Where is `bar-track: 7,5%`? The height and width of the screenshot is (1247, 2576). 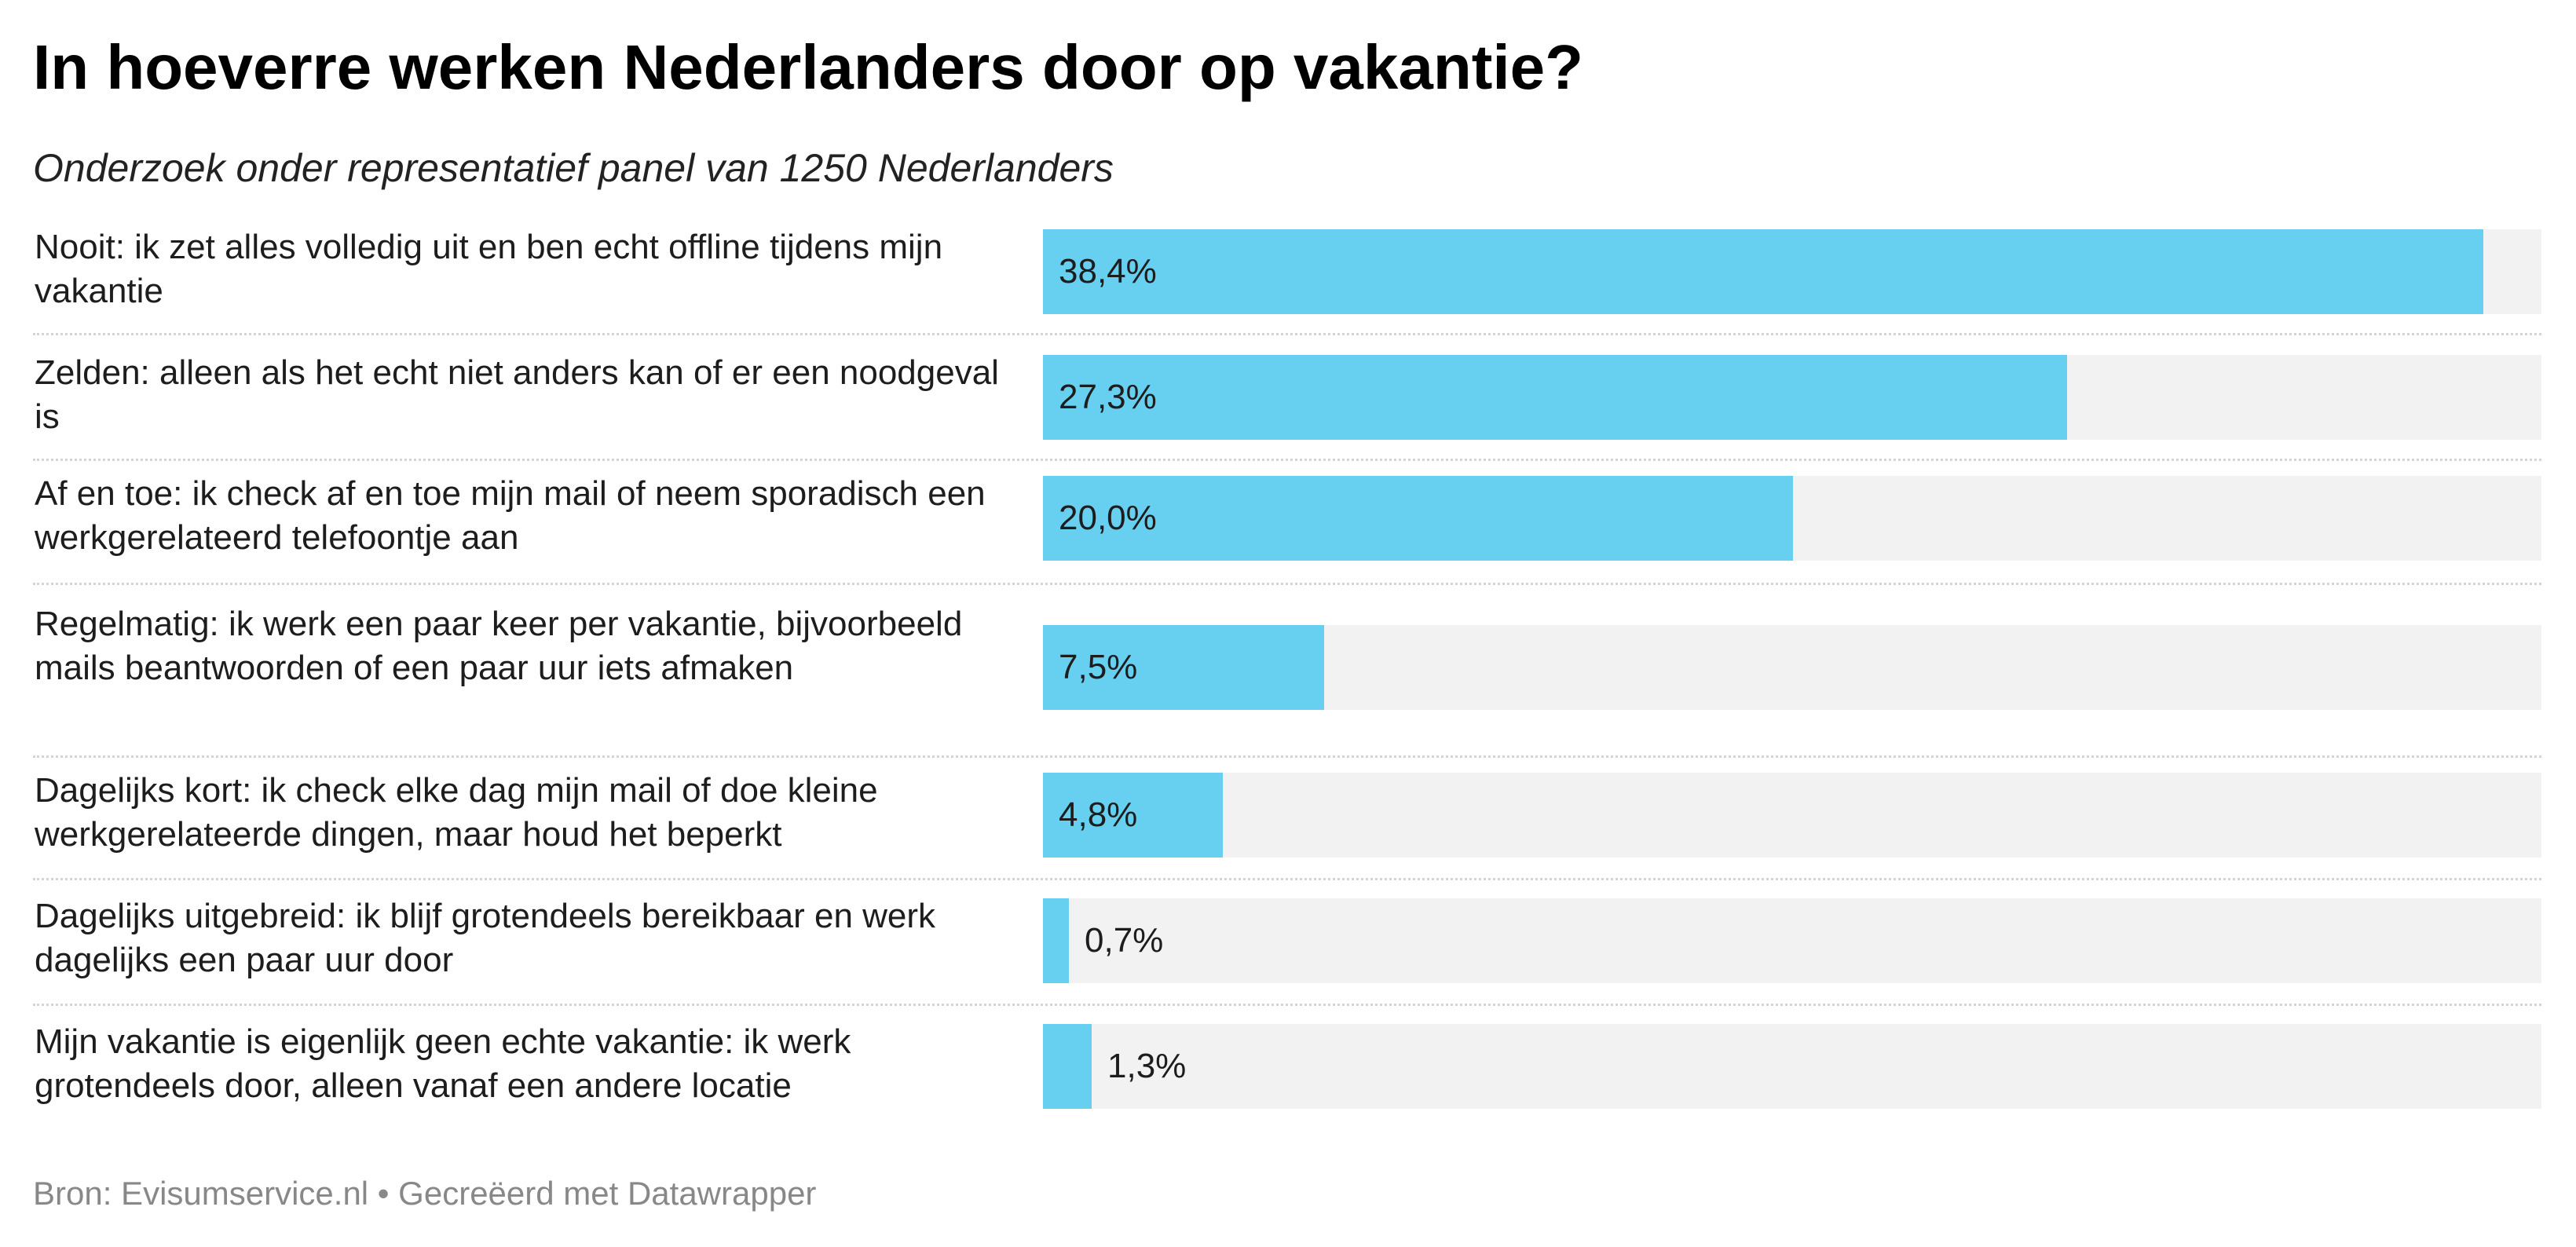
bar-track: 7,5% is located at coordinates (1792, 667).